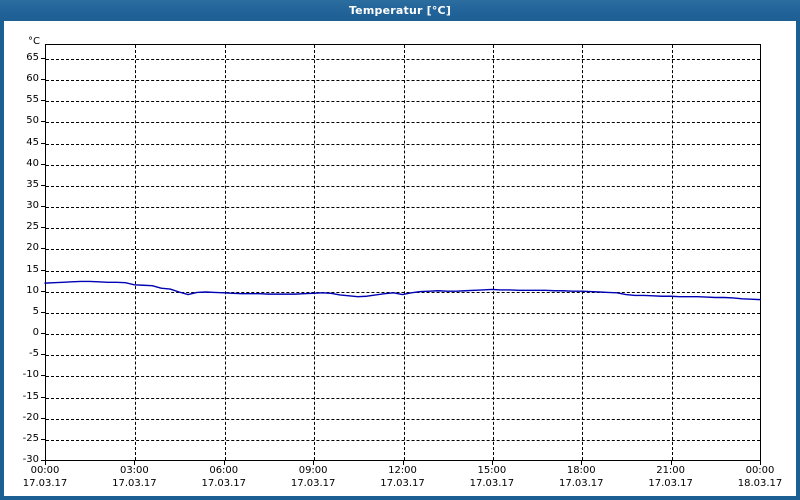 Image resolution: width=800 pixels, height=500 pixels. What do you see at coordinates (32, 248) in the screenshot?
I see `y-tick-label: 20` at bounding box center [32, 248].